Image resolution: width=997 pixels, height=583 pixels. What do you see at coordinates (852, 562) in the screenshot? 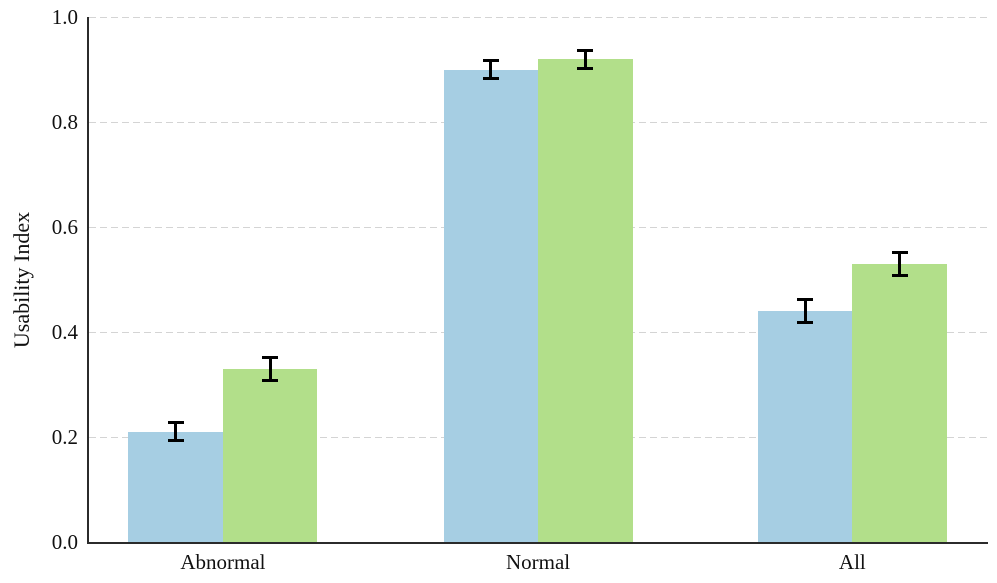
I see `x-tick-label-all: All` at bounding box center [852, 562].